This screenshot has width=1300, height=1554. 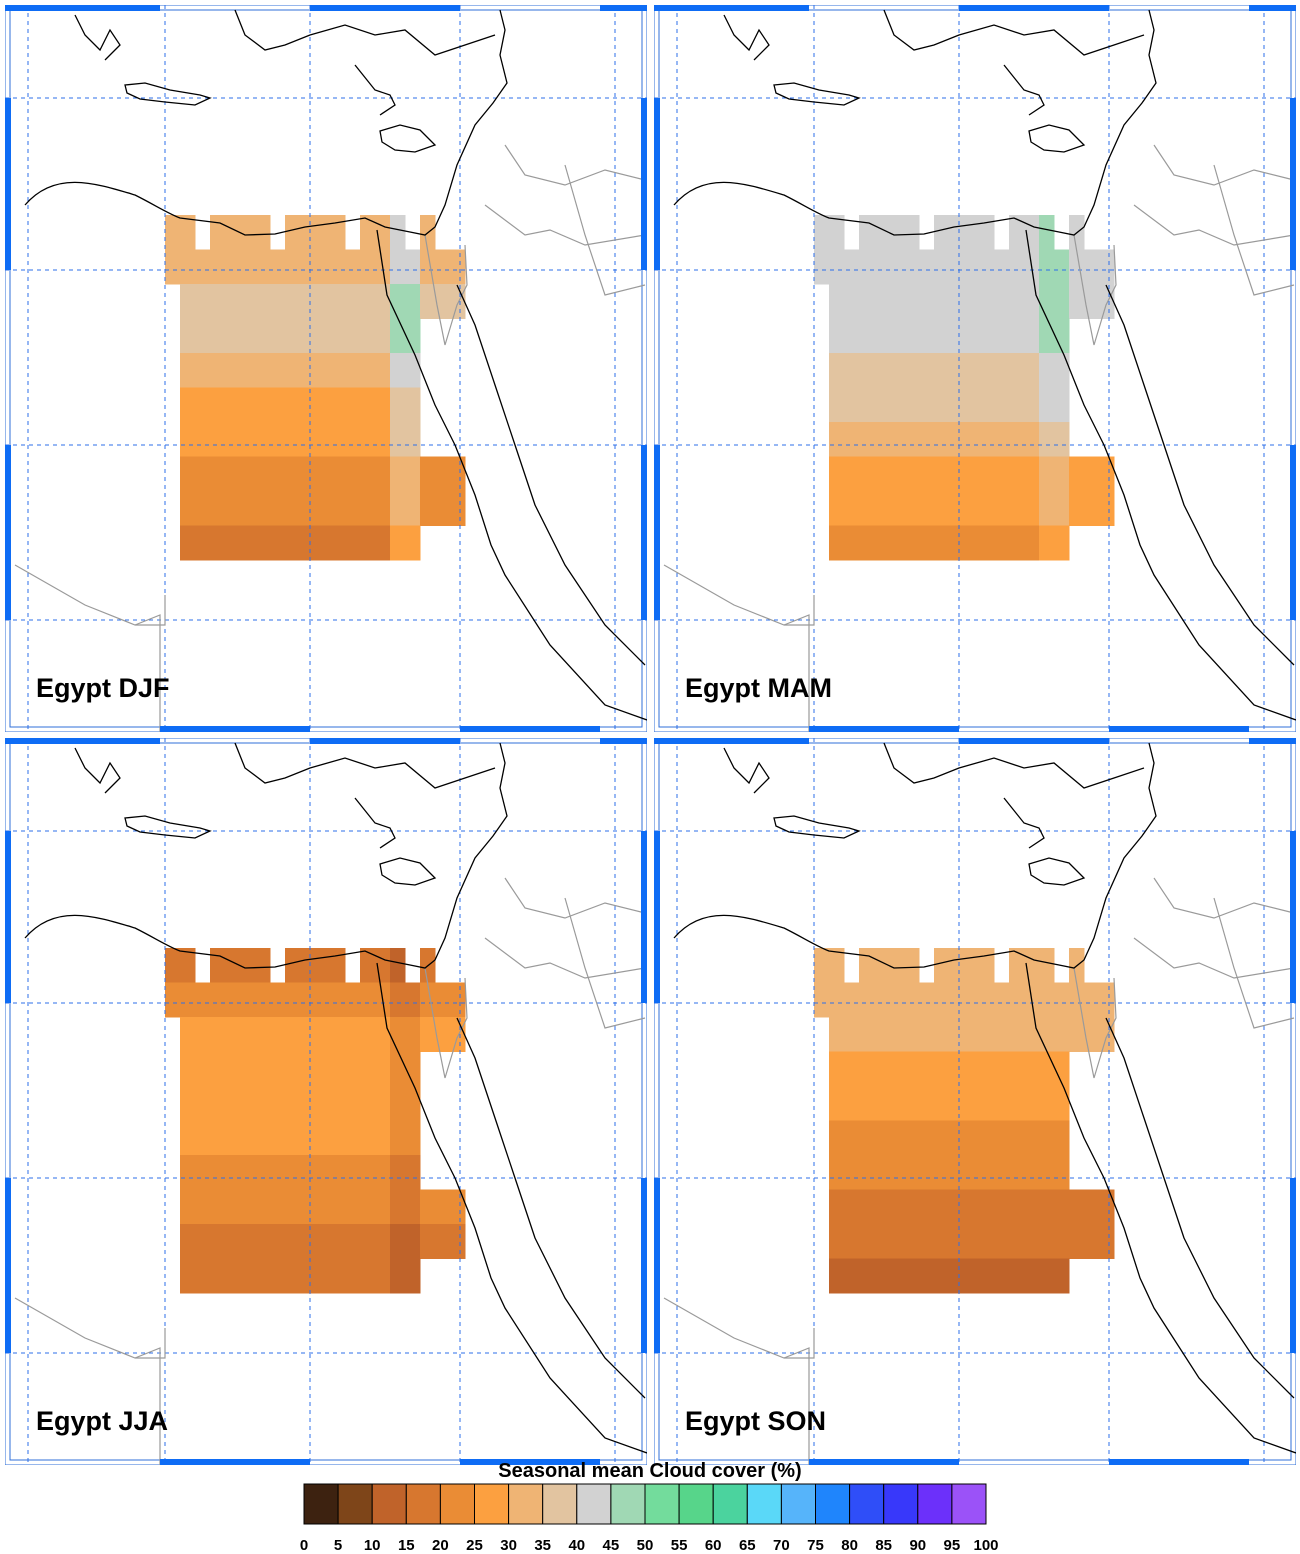 What do you see at coordinates (235, 1462) in the screenshot?
I see `frame-tick-horizontal` at bounding box center [235, 1462].